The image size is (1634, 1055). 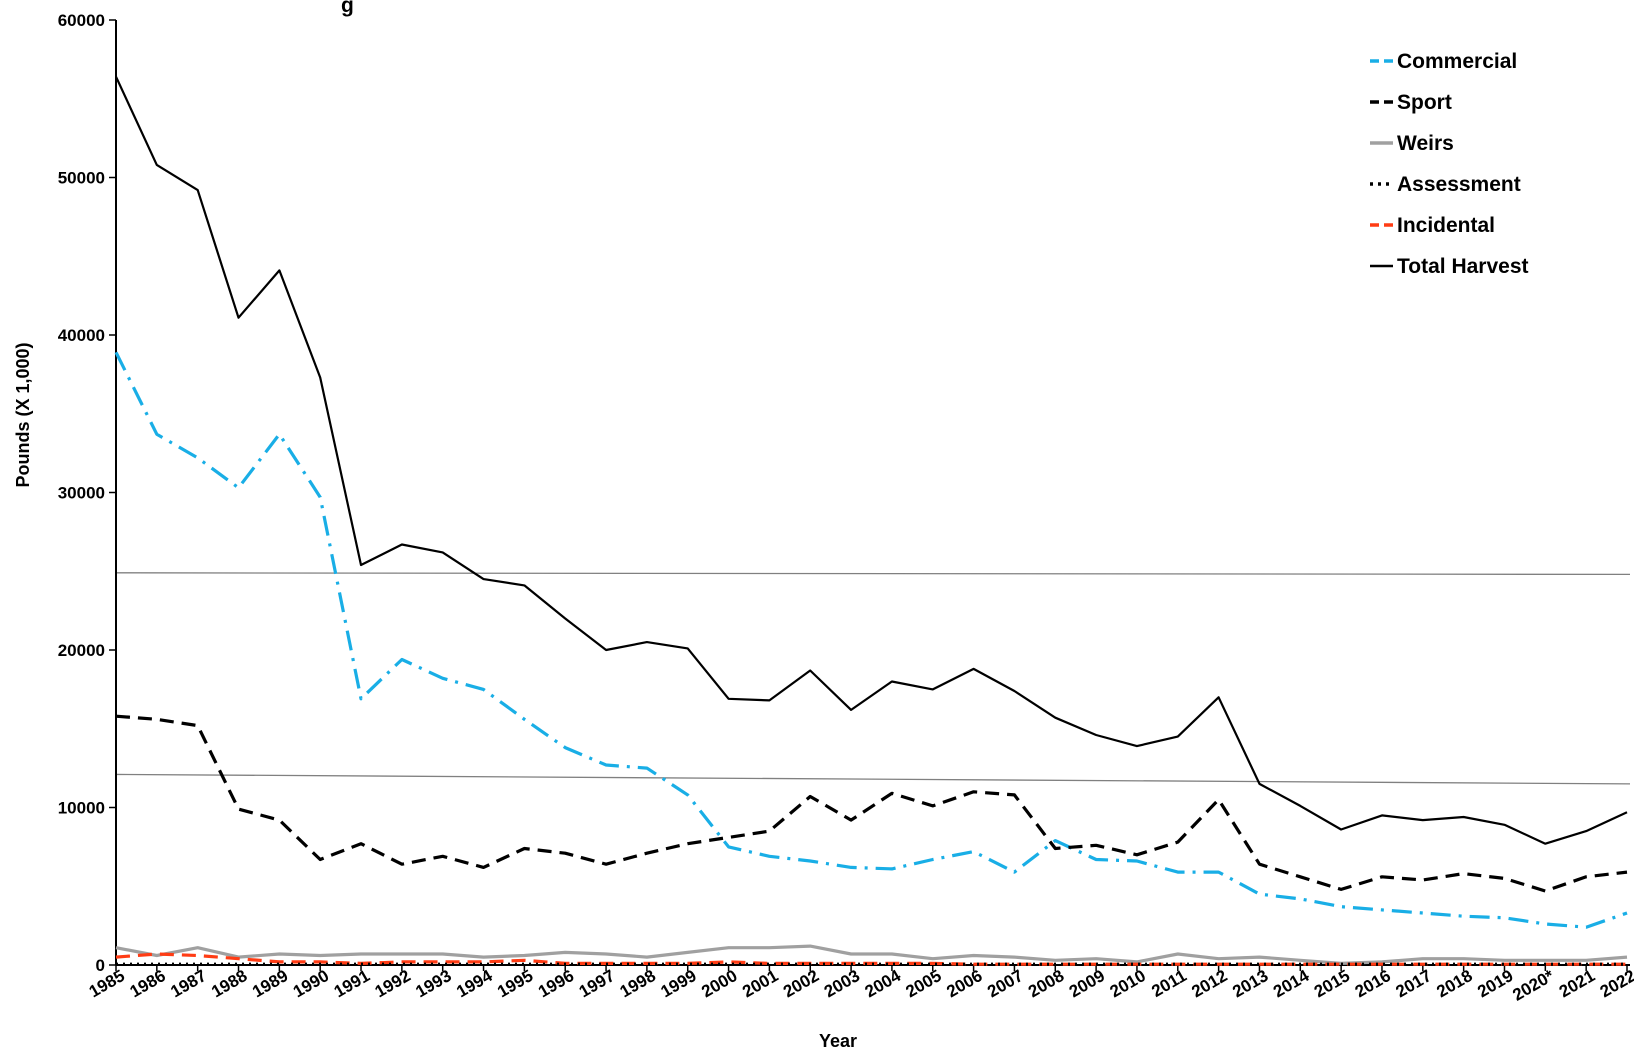 I want to click on legend-label: Commercial, so click(x=1457, y=61).